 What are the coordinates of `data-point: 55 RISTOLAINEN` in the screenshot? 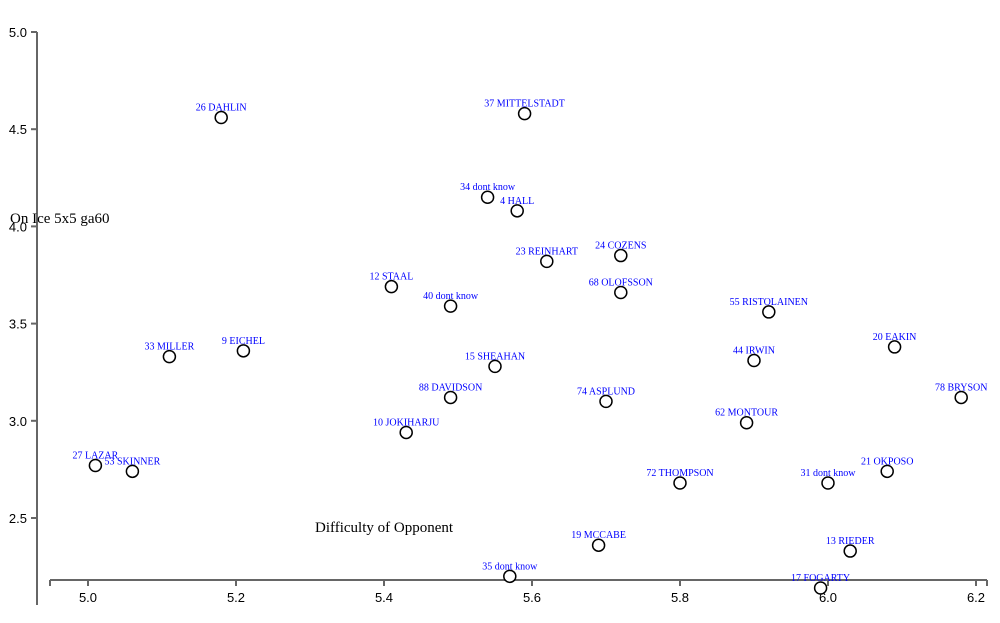 It's located at (769, 308).